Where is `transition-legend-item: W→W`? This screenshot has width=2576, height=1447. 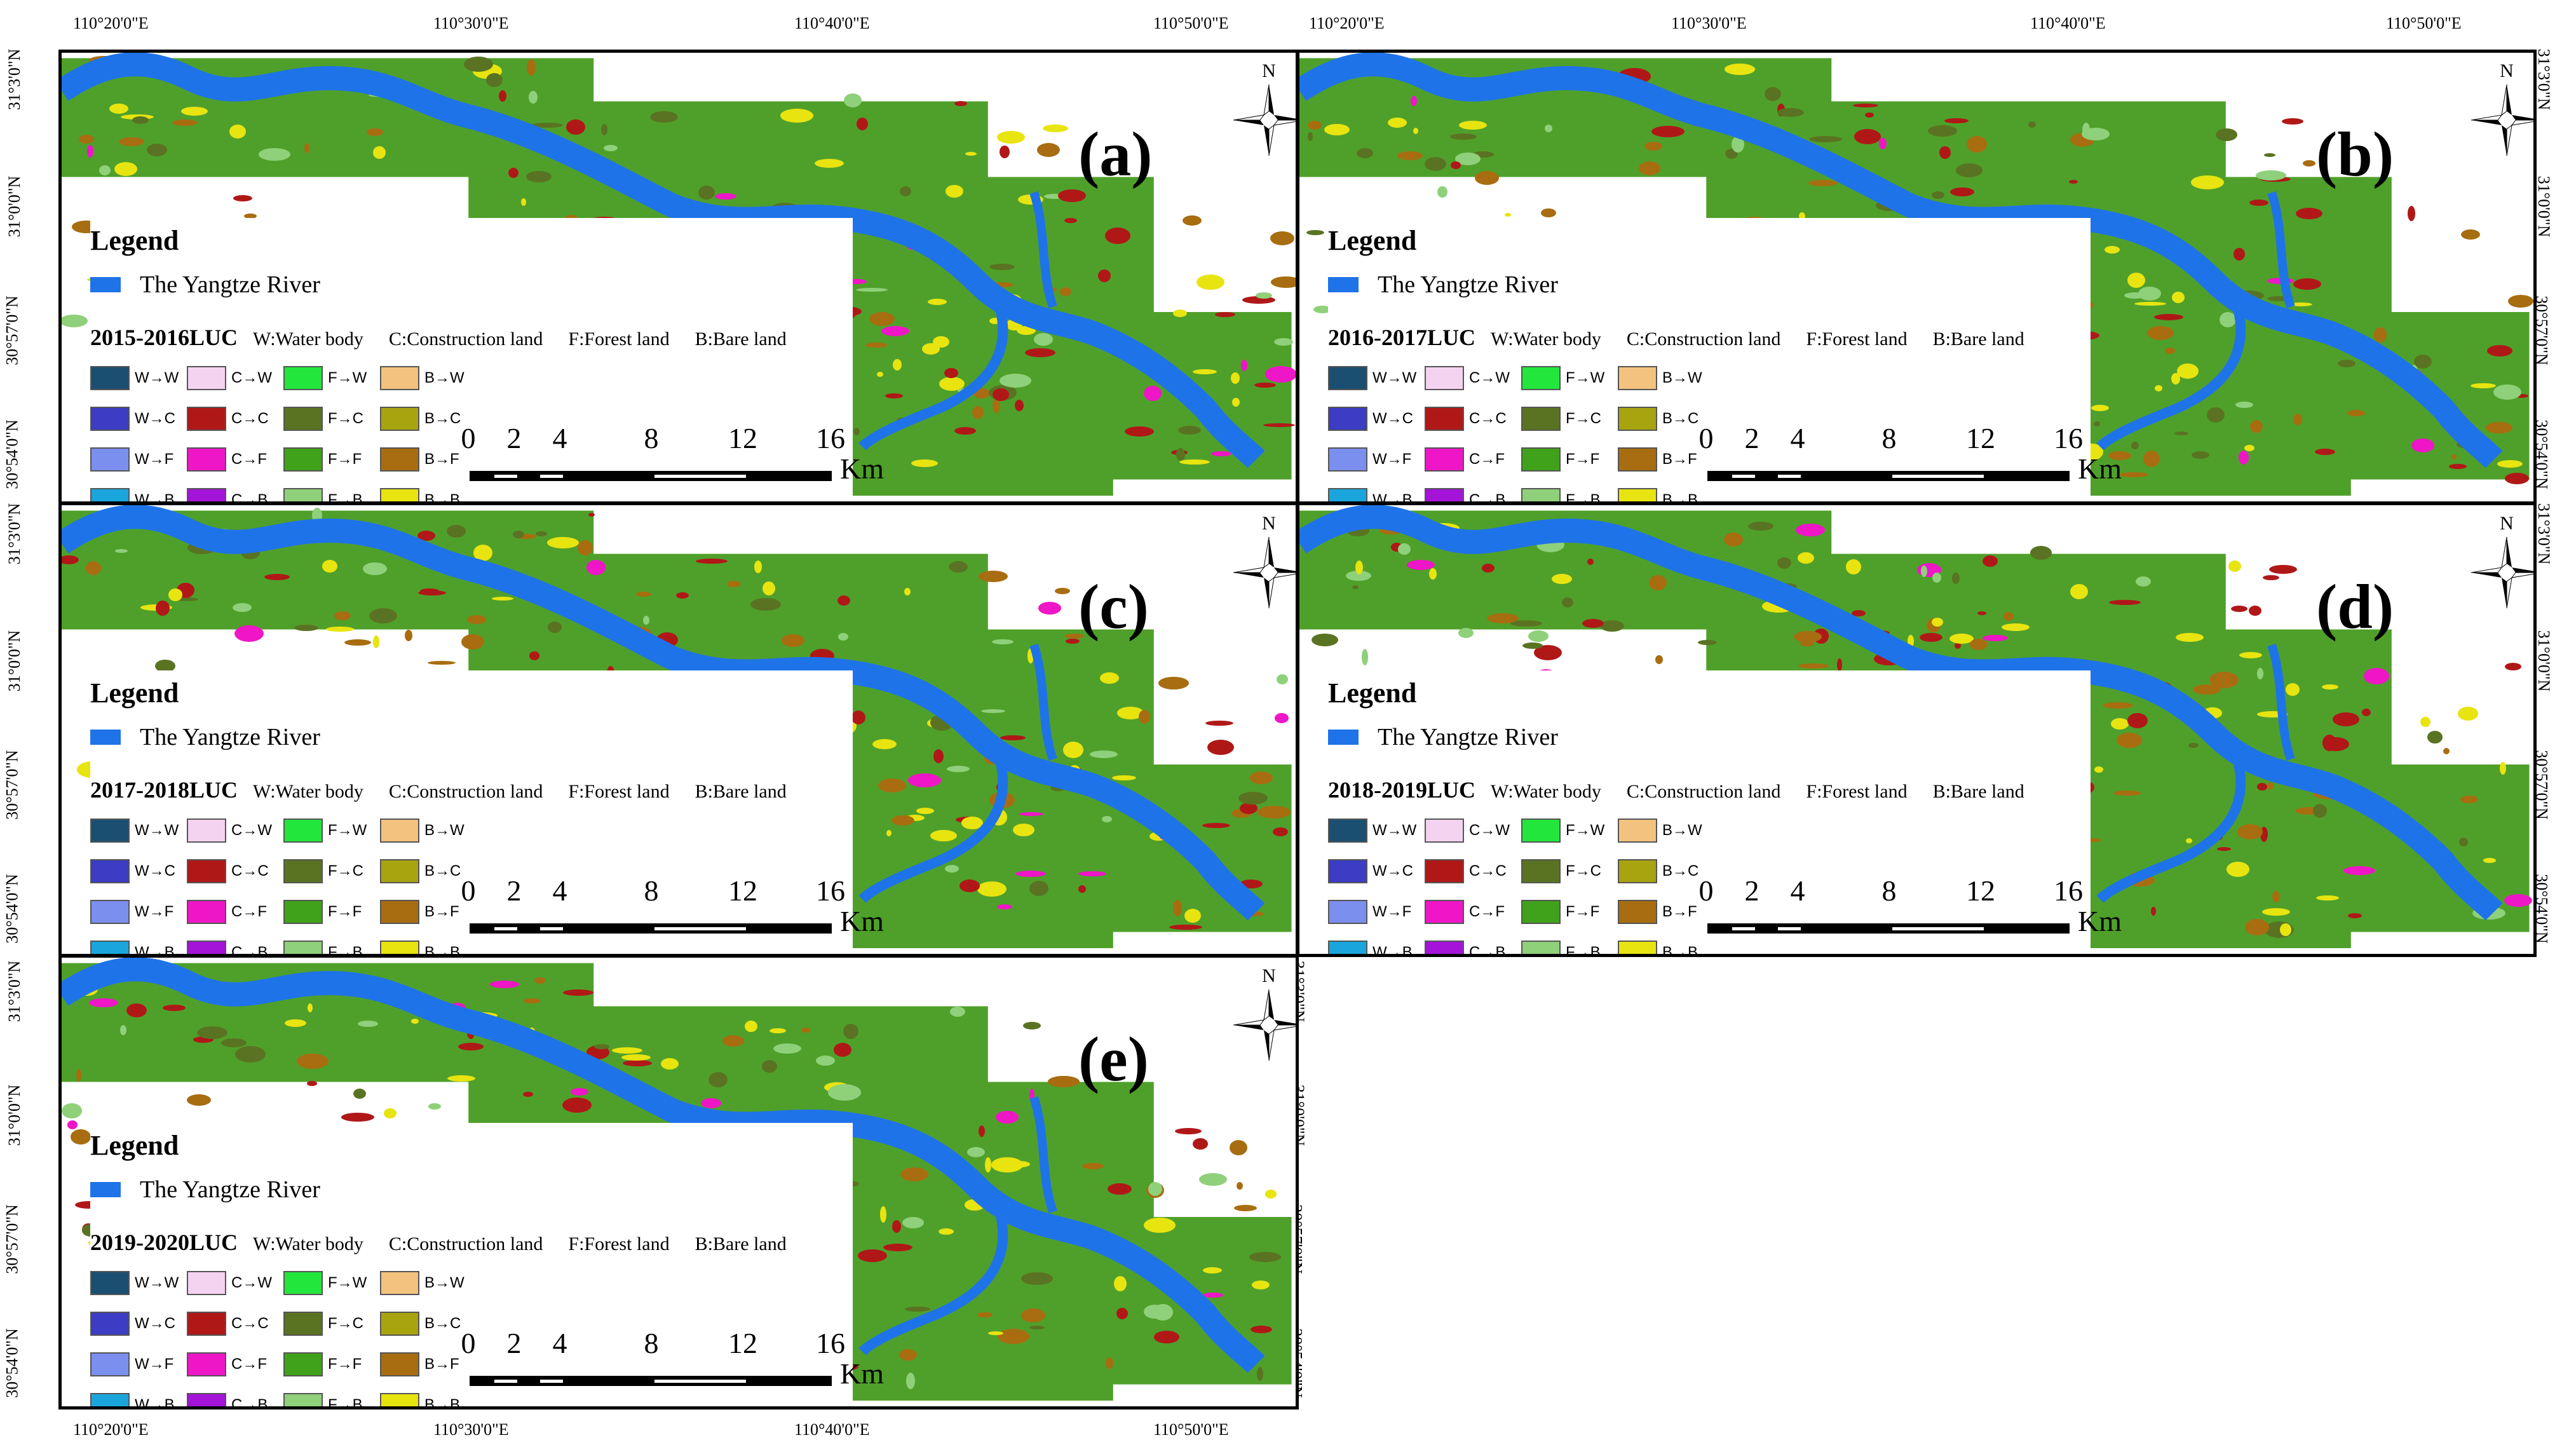
transition-legend-item: W→W is located at coordinates (138, 1283).